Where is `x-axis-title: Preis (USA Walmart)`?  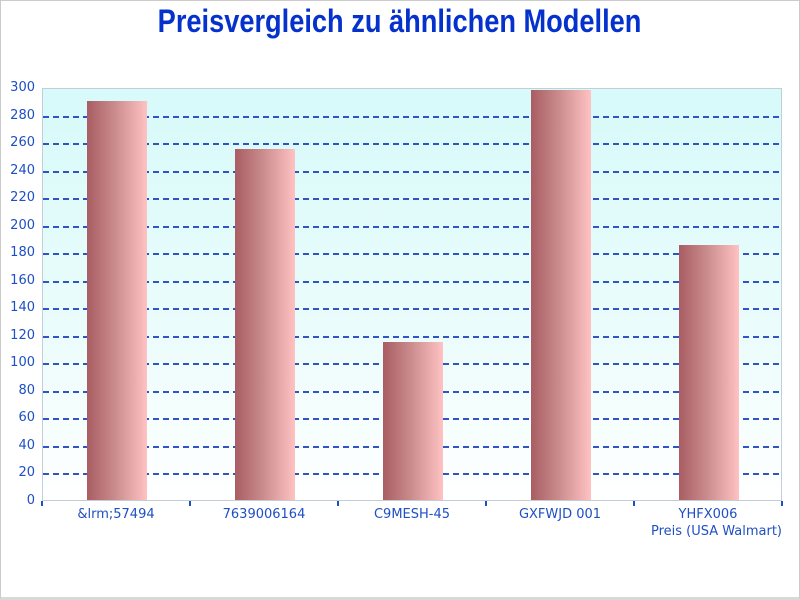
x-axis-title: Preis (USA Walmart) is located at coordinates (716, 531).